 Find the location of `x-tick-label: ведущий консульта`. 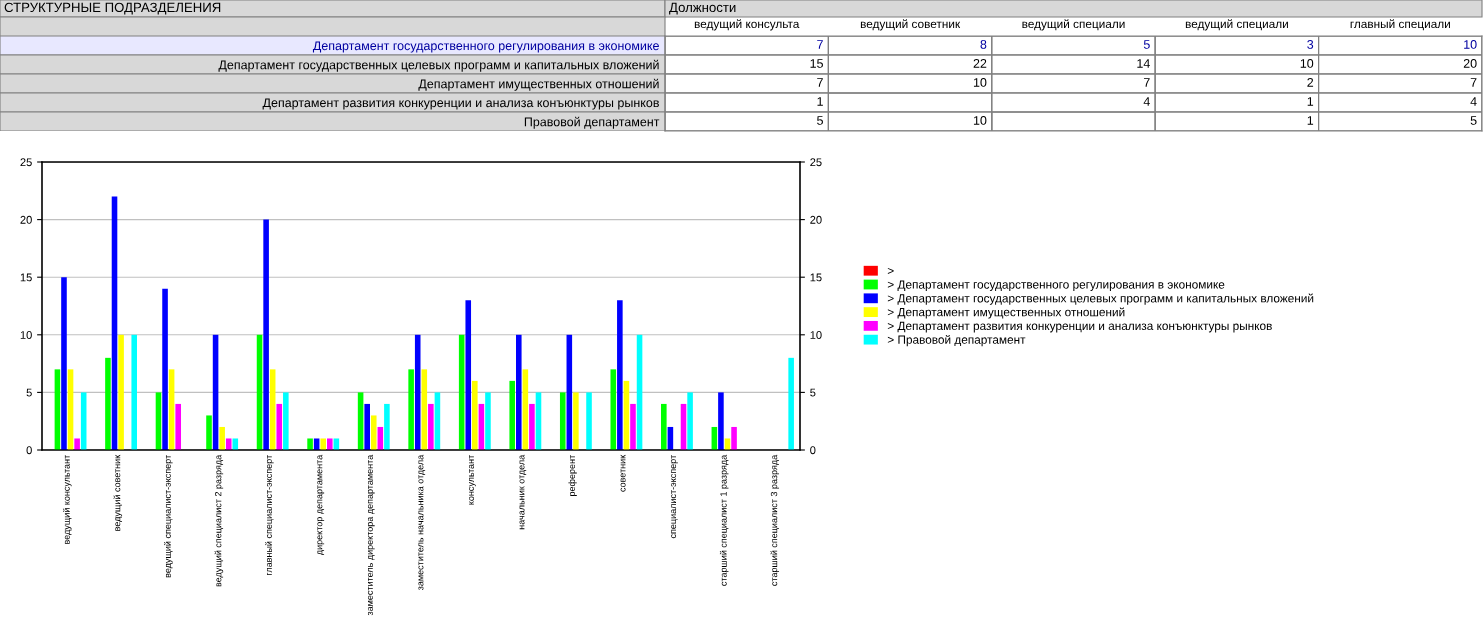

x-tick-label: ведущий консульта is located at coordinates (747, 25).